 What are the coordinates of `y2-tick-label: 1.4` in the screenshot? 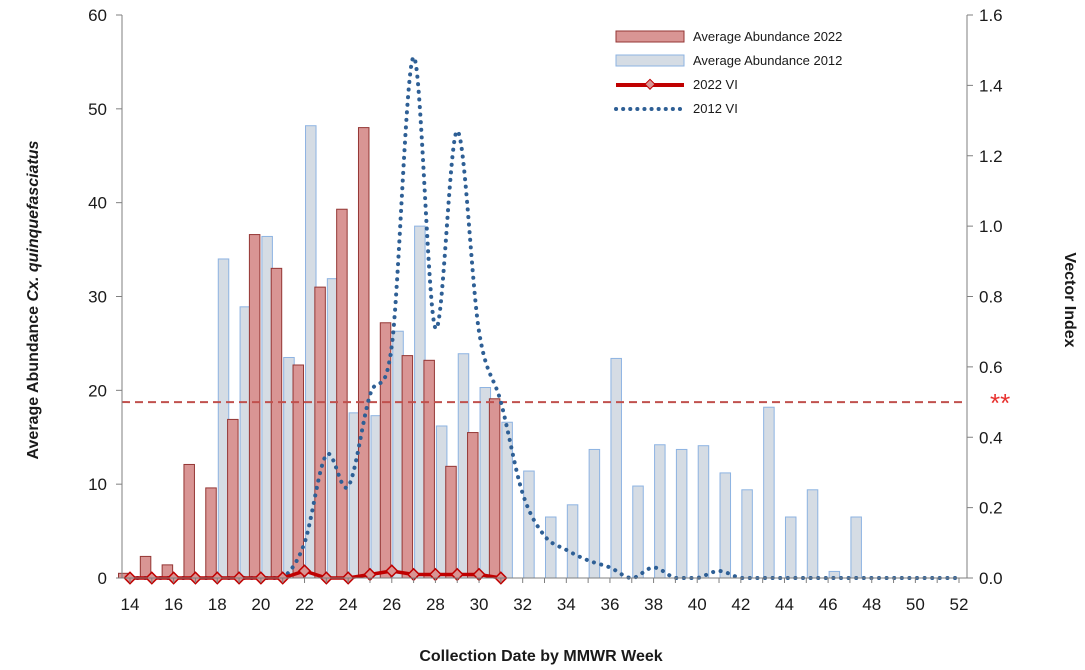 It's located at (991, 85).